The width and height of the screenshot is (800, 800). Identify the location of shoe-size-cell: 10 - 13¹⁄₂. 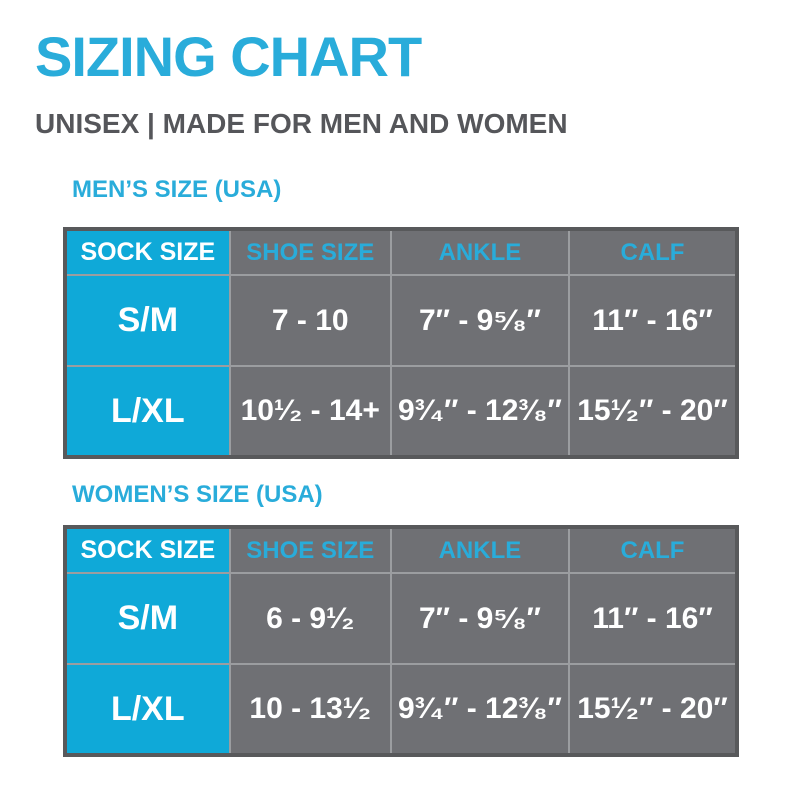
(310, 709).